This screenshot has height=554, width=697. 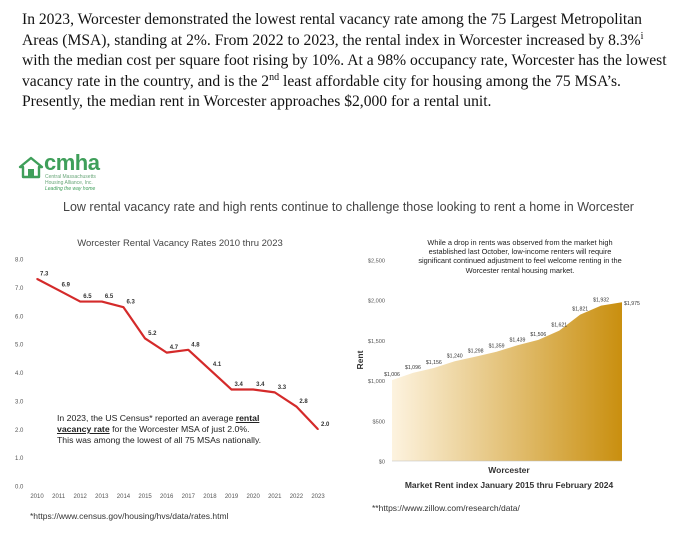 What do you see at coordinates (174, 348) in the screenshot?
I see `vacancy-data-label: 4.7` at bounding box center [174, 348].